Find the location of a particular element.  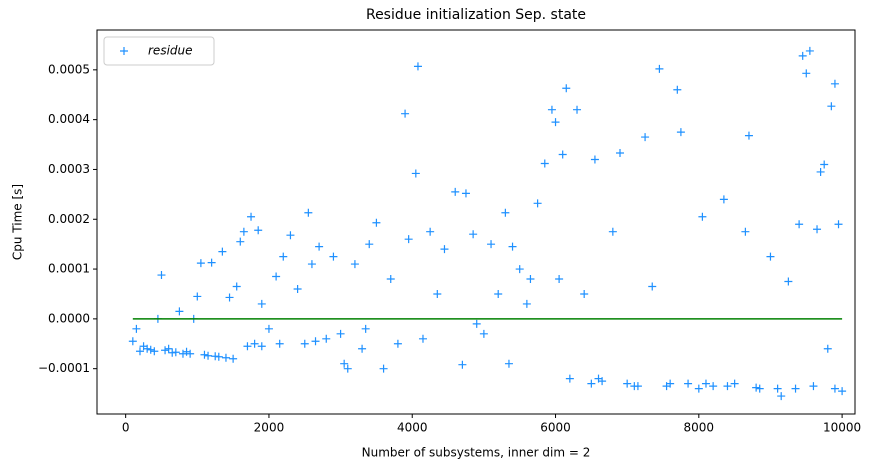

y-tick-label: 0.0001 is located at coordinates (69, 269).